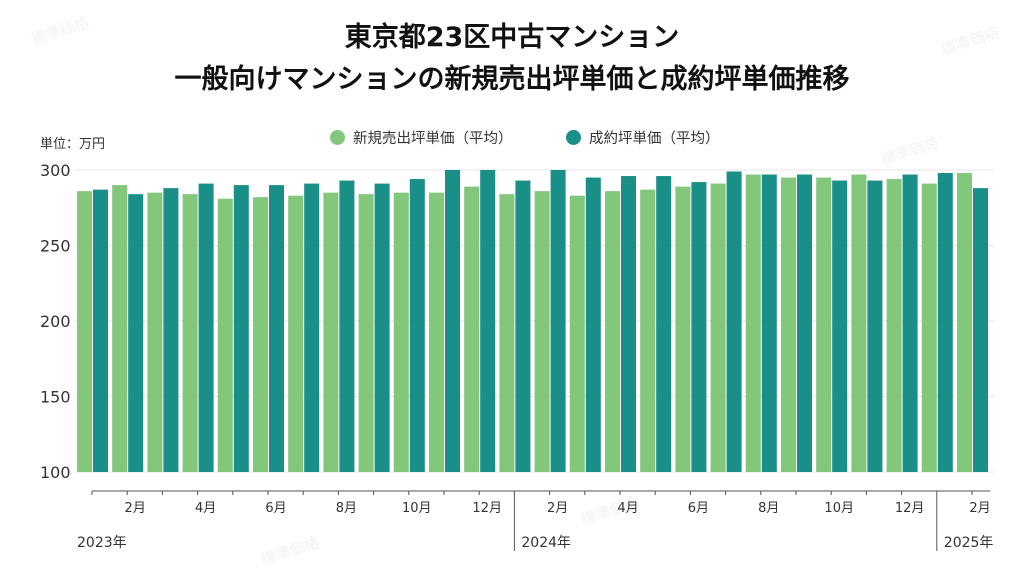 This screenshot has width=1024, height=576. I want to click on legend-item-contract-price: 成約坪単価（平均）, so click(643, 137).